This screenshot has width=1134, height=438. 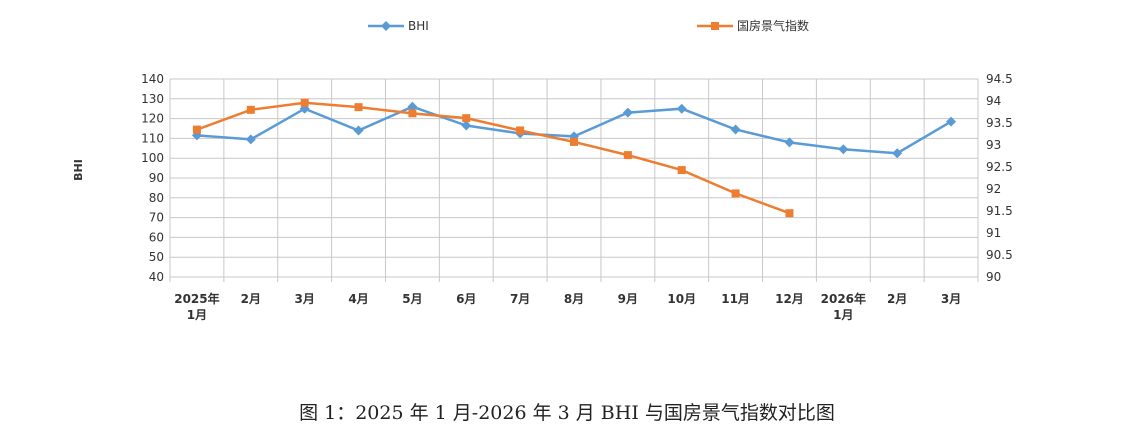 What do you see at coordinates (993, 101) in the screenshot?
I see `y2-tick-label: 94` at bounding box center [993, 101].